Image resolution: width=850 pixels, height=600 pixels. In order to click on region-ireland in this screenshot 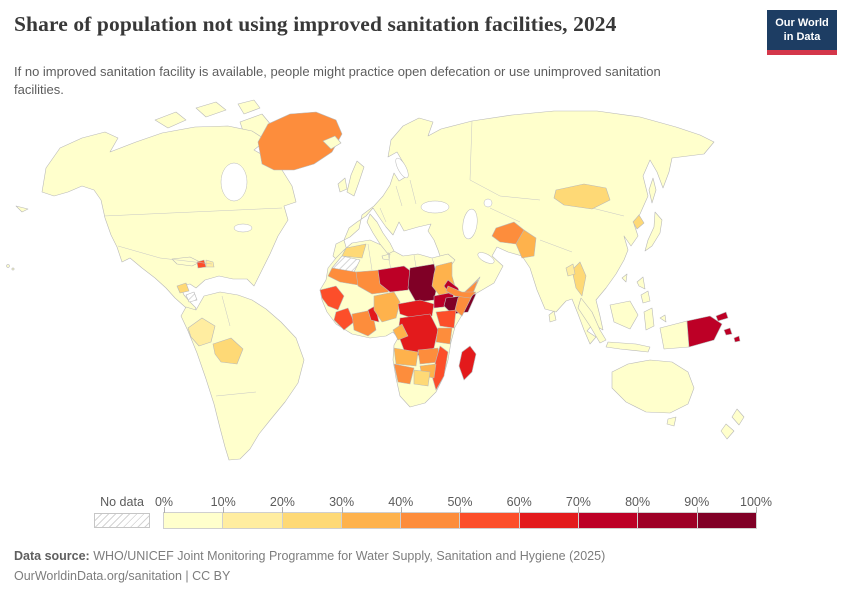, I will do `click(342, 185)`.